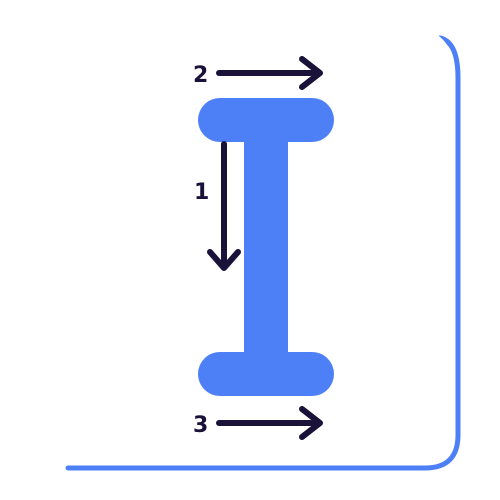 Image resolution: width=500 pixels, height=500 pixels. I want to click on stroke-1-arrow, so click(224, 206).